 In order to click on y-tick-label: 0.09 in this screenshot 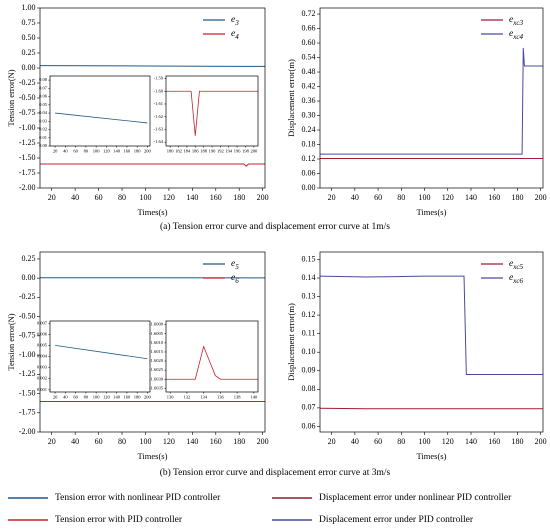, I will do `click(309, 370)`.